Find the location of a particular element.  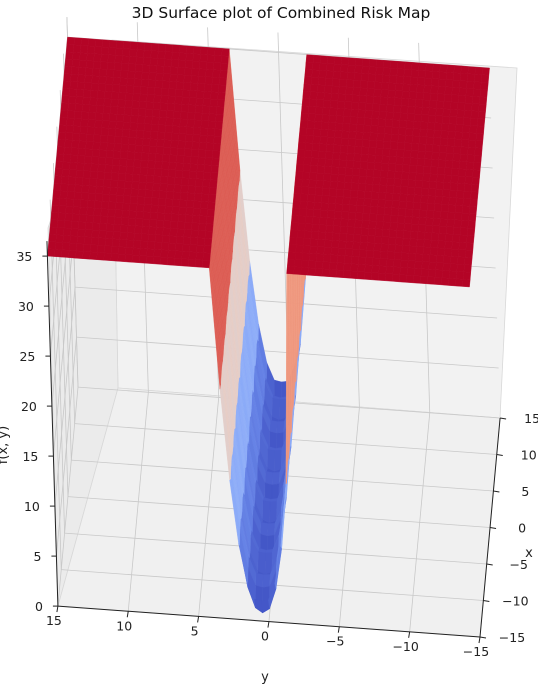

x-tick-label: −15 is located at coordinates (512, 637).